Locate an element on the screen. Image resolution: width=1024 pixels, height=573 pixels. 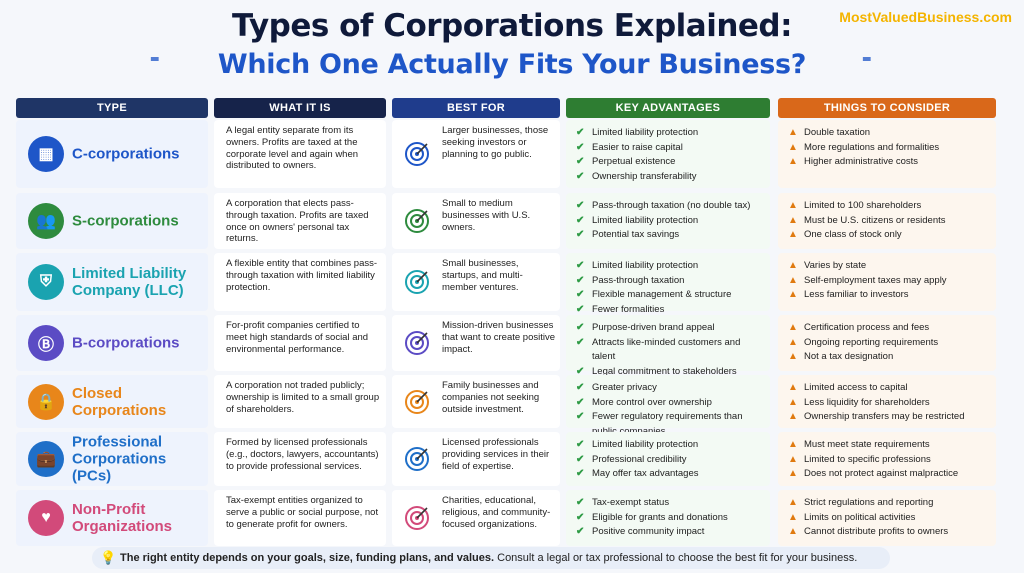
con-text: Must meet state requirements is located at coordinates (867, 444).